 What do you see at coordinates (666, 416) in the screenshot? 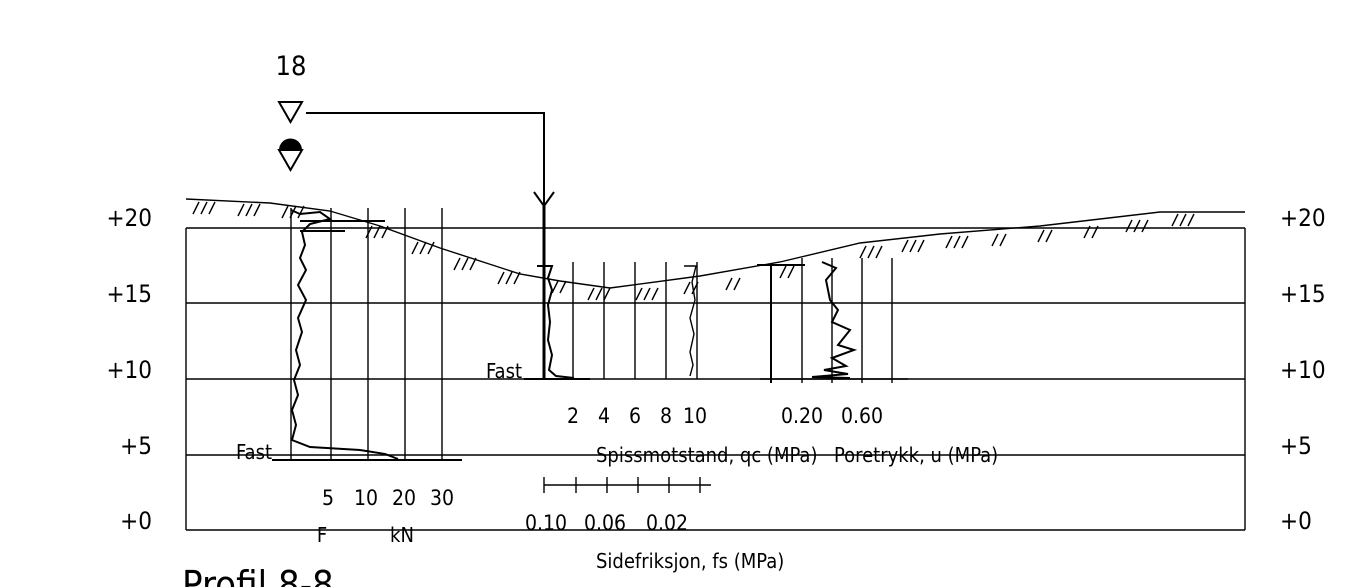
I see `qc-tick: 8` at bounding box center [666, 416].